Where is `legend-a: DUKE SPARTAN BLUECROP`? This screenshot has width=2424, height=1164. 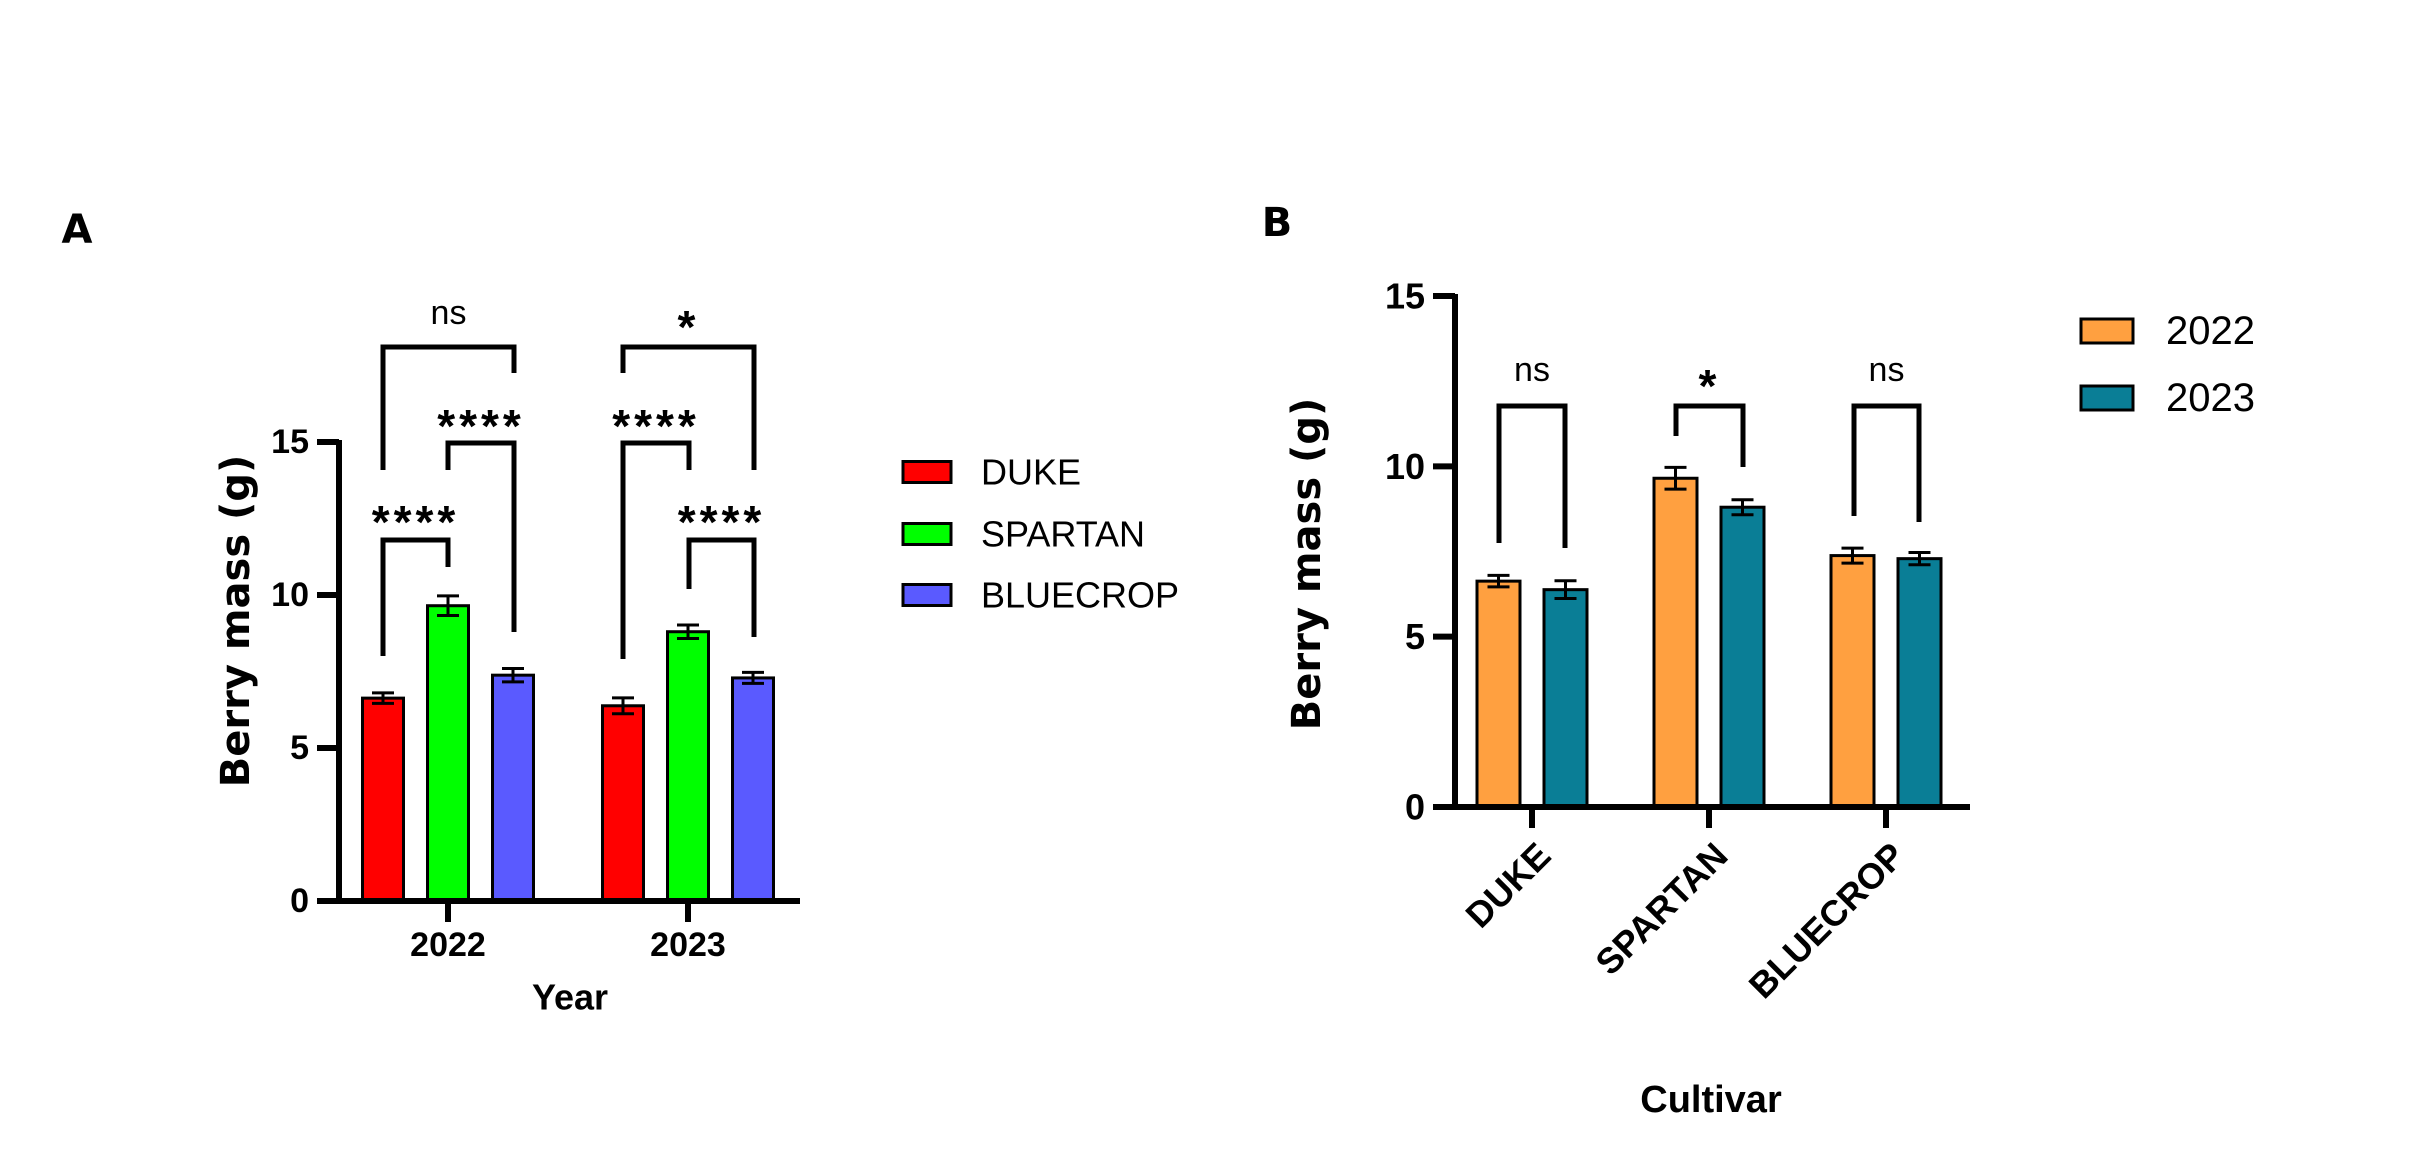
legend-a: DUKE SPARTAN BLUECROP is located at coordinates (1040, 534).